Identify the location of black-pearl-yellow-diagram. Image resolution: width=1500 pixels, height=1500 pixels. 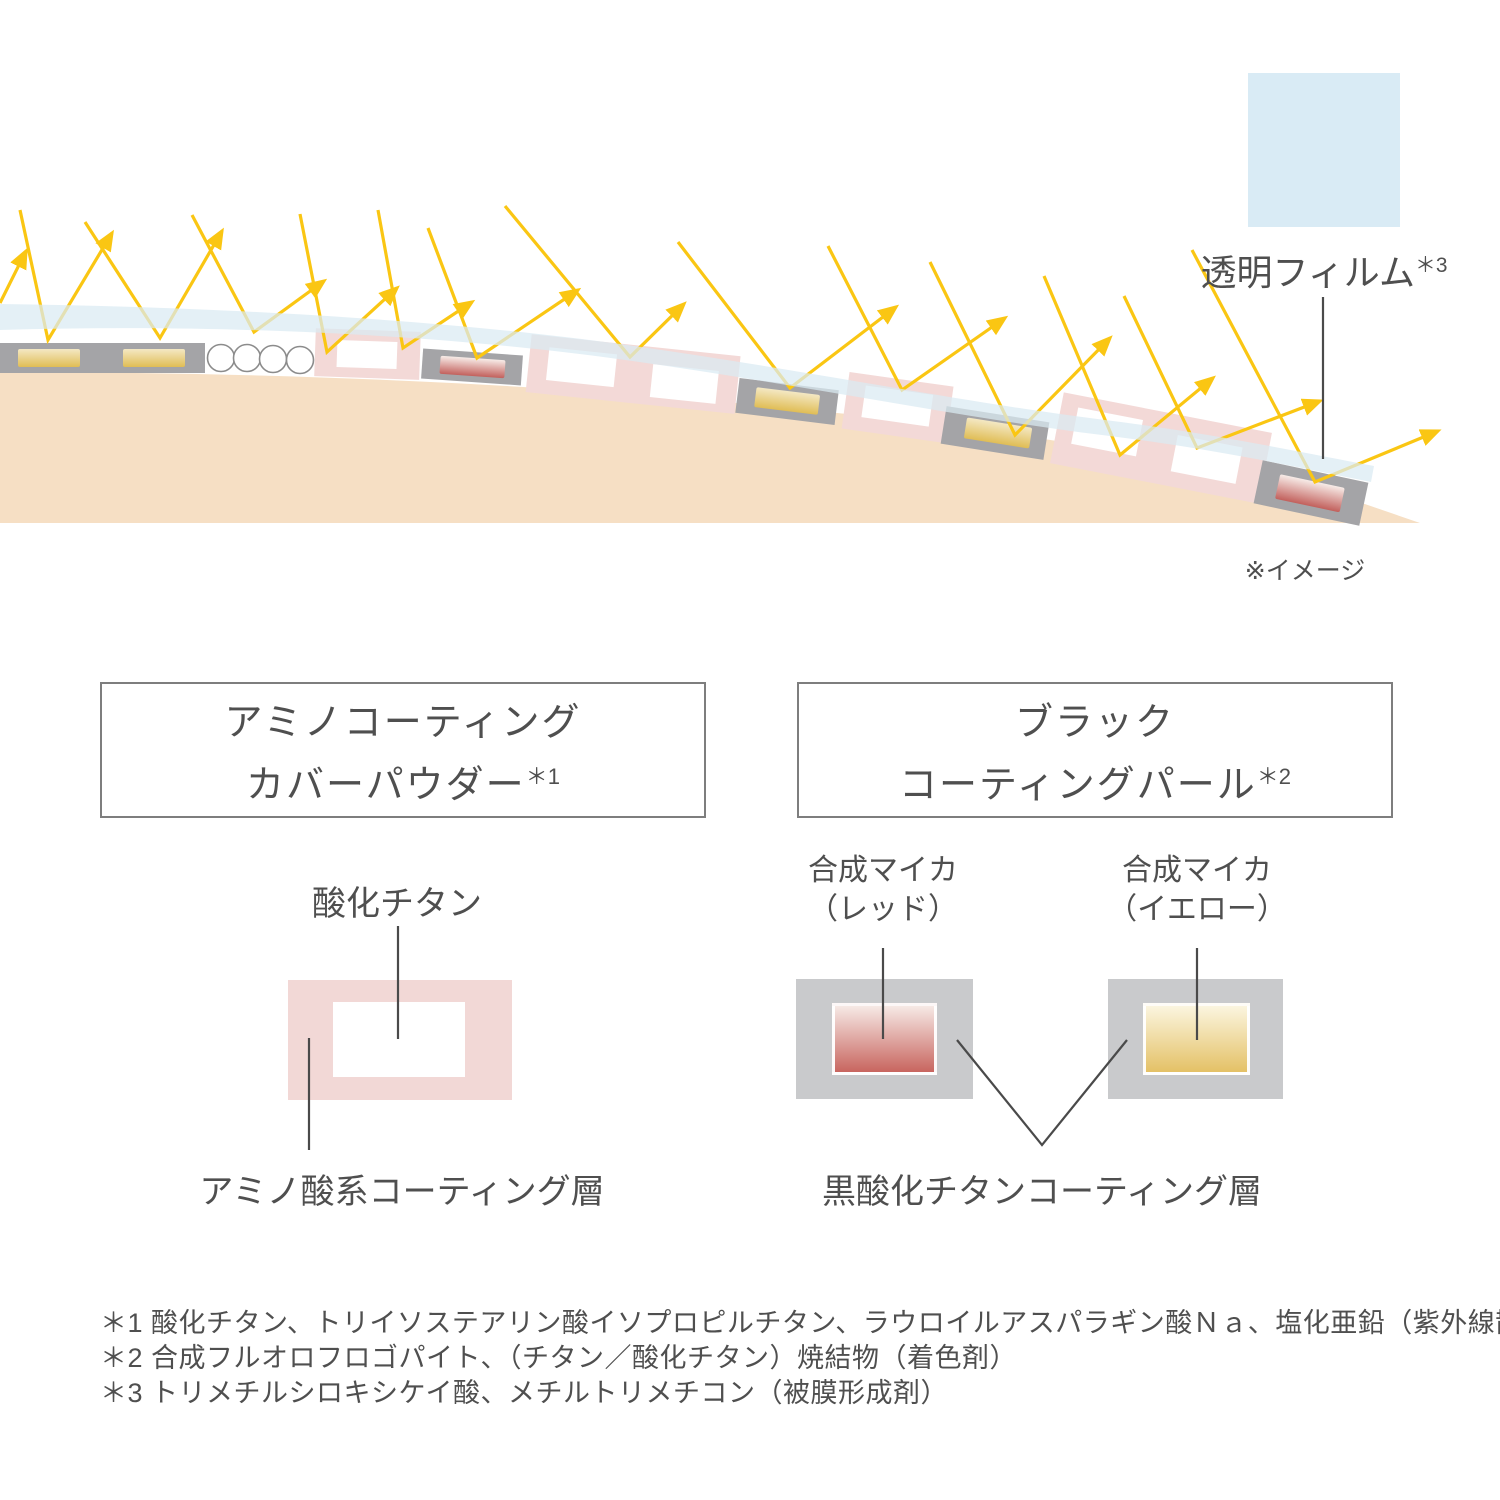
(1195, 1039).